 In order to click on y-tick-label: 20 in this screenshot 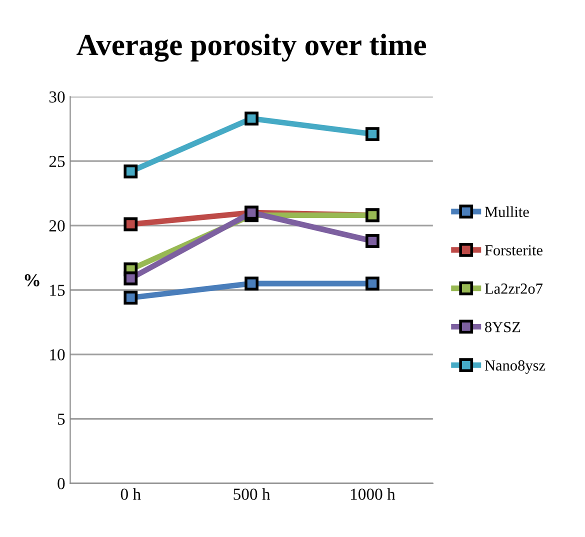, I will do `click(57, 226)`.